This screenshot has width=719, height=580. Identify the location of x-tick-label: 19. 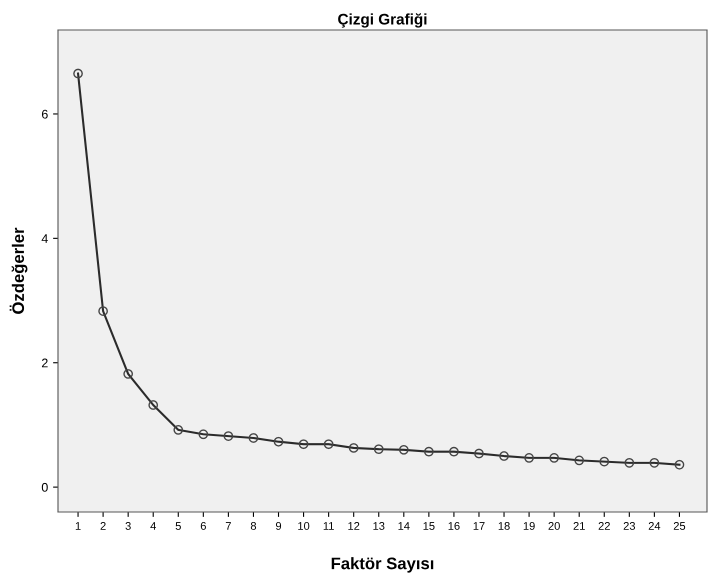
(529, 526).